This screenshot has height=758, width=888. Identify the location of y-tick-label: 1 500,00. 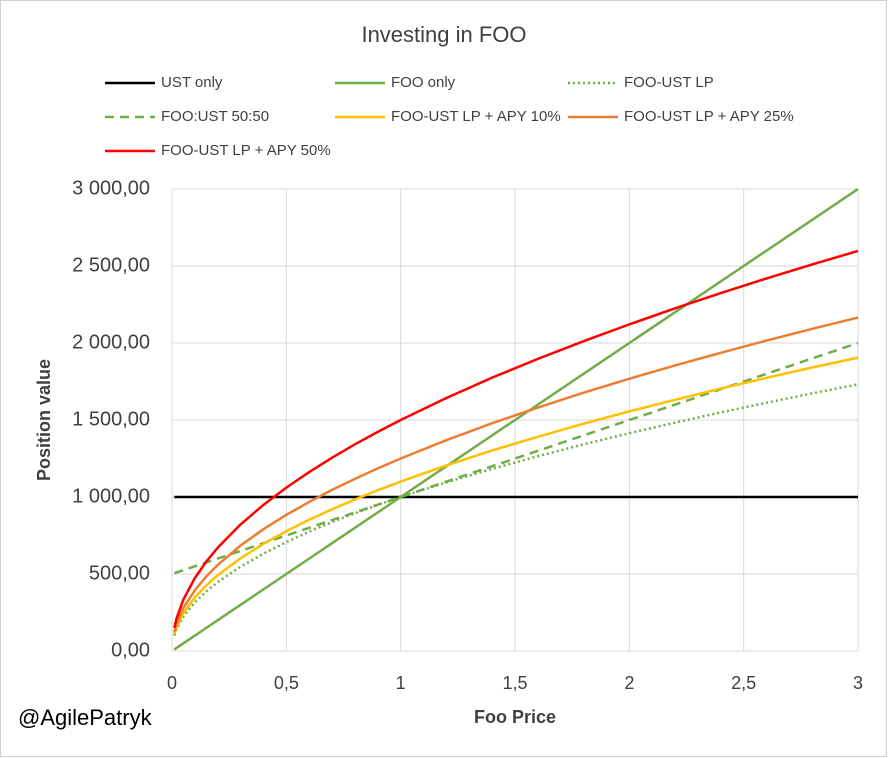
(111, 419).